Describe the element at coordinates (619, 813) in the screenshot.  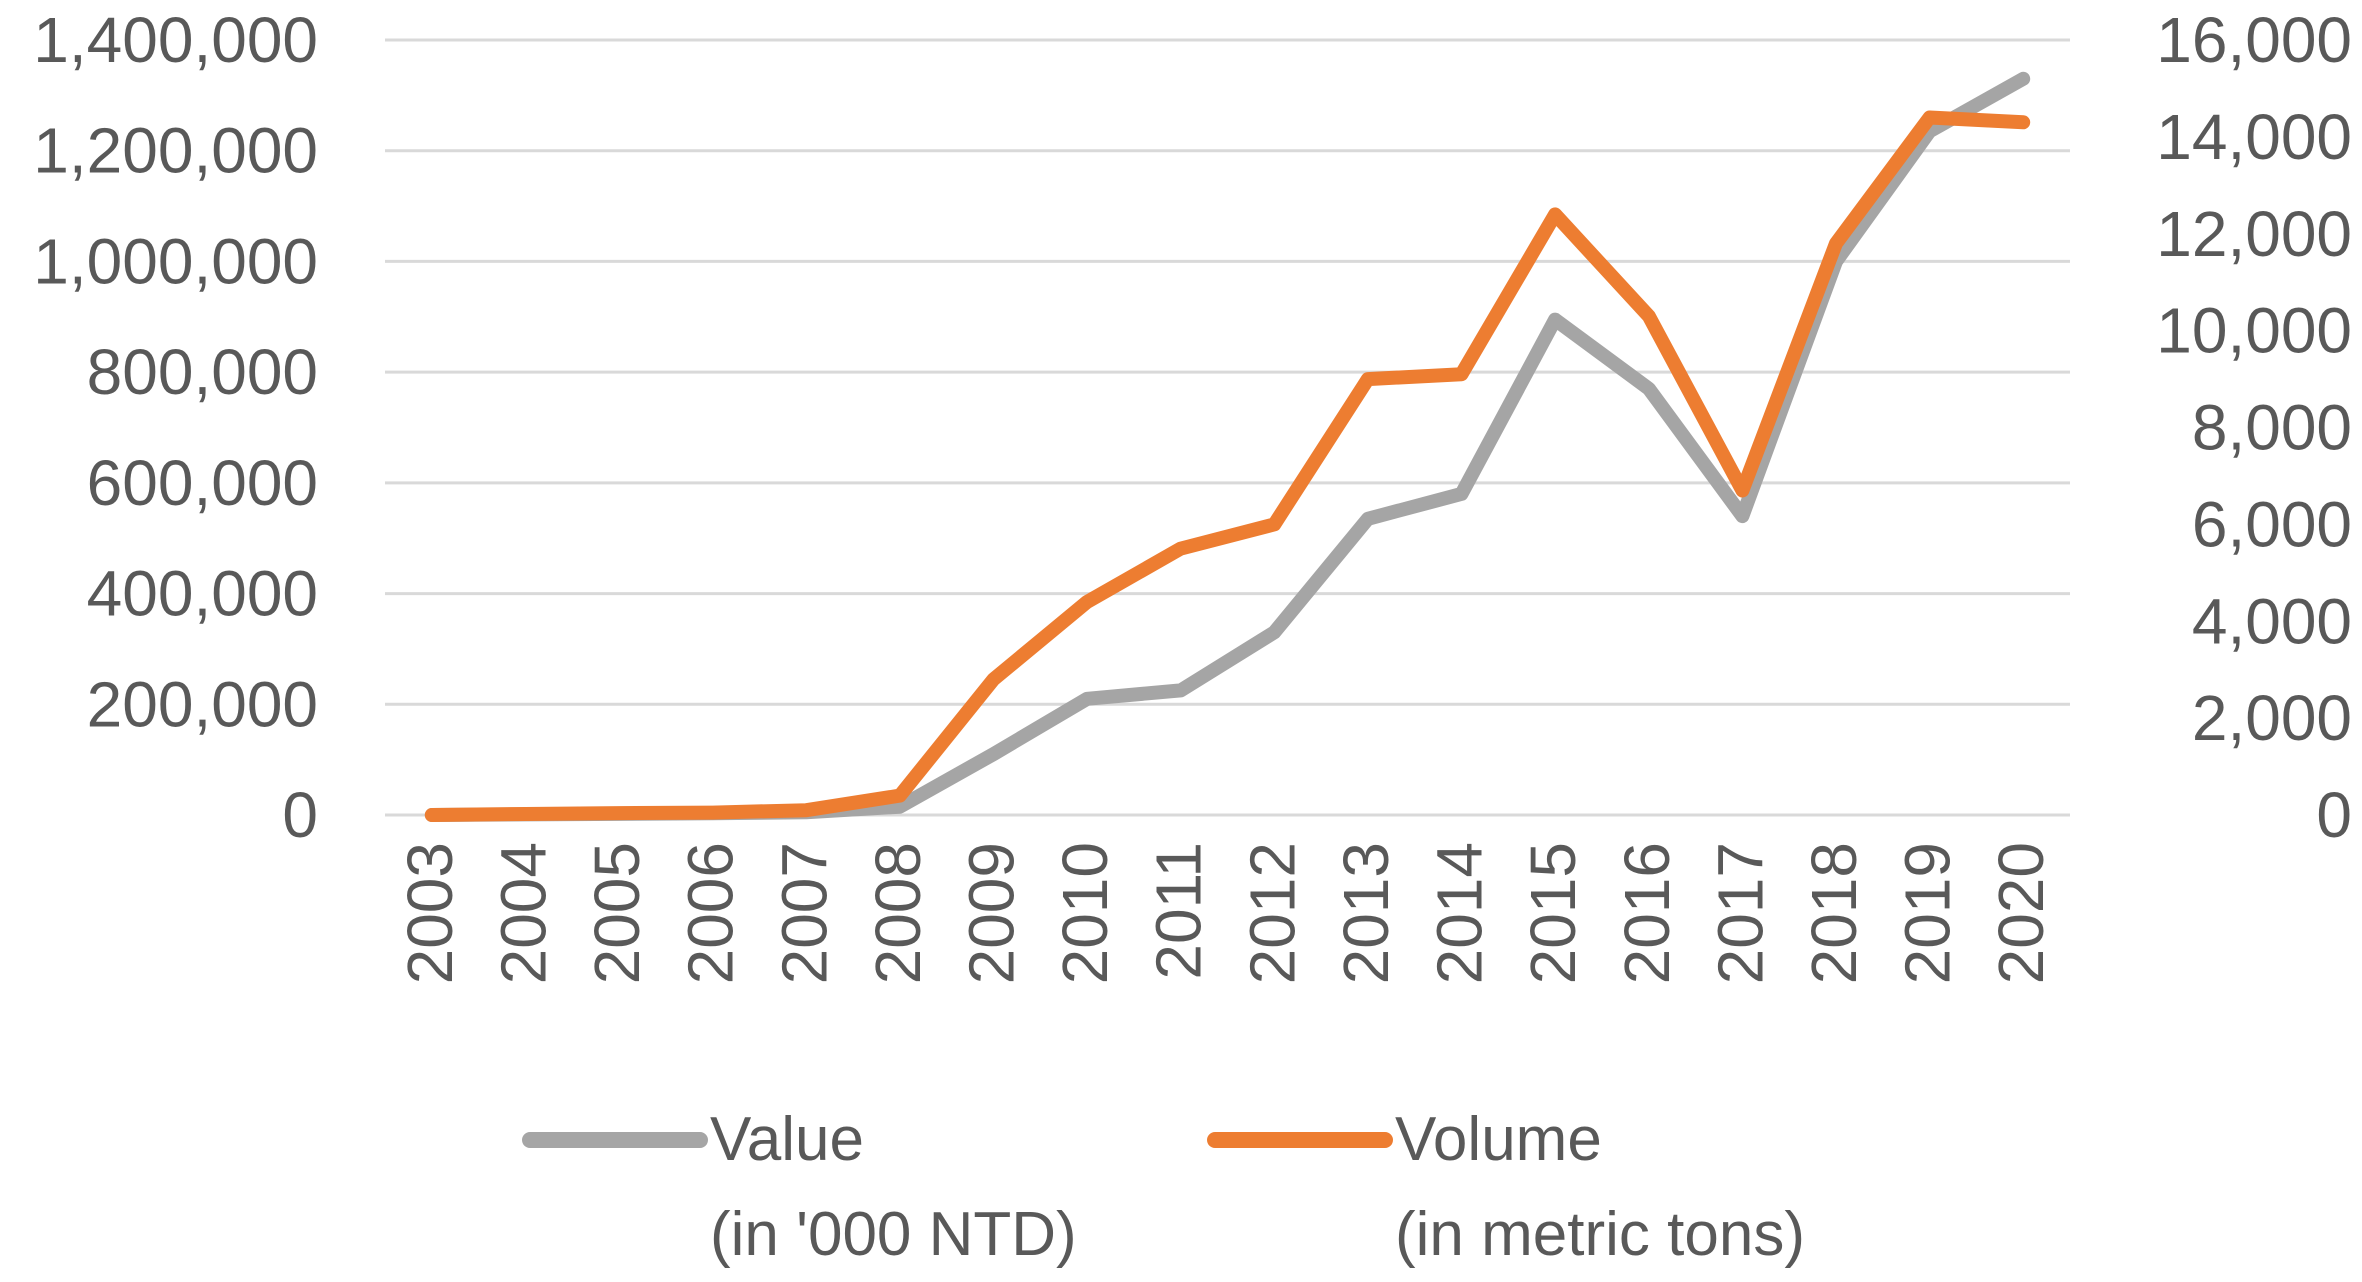
I see `data-point-volume-2005` at that location.